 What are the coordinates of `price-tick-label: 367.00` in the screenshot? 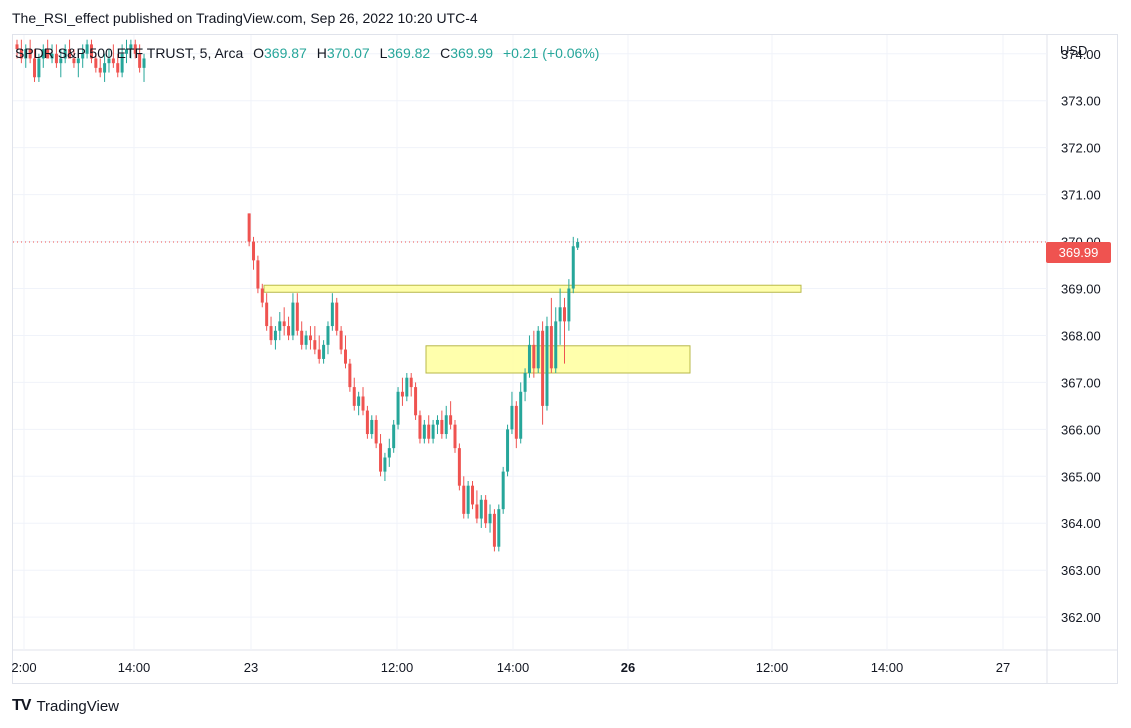 It's located at (1081, 382).